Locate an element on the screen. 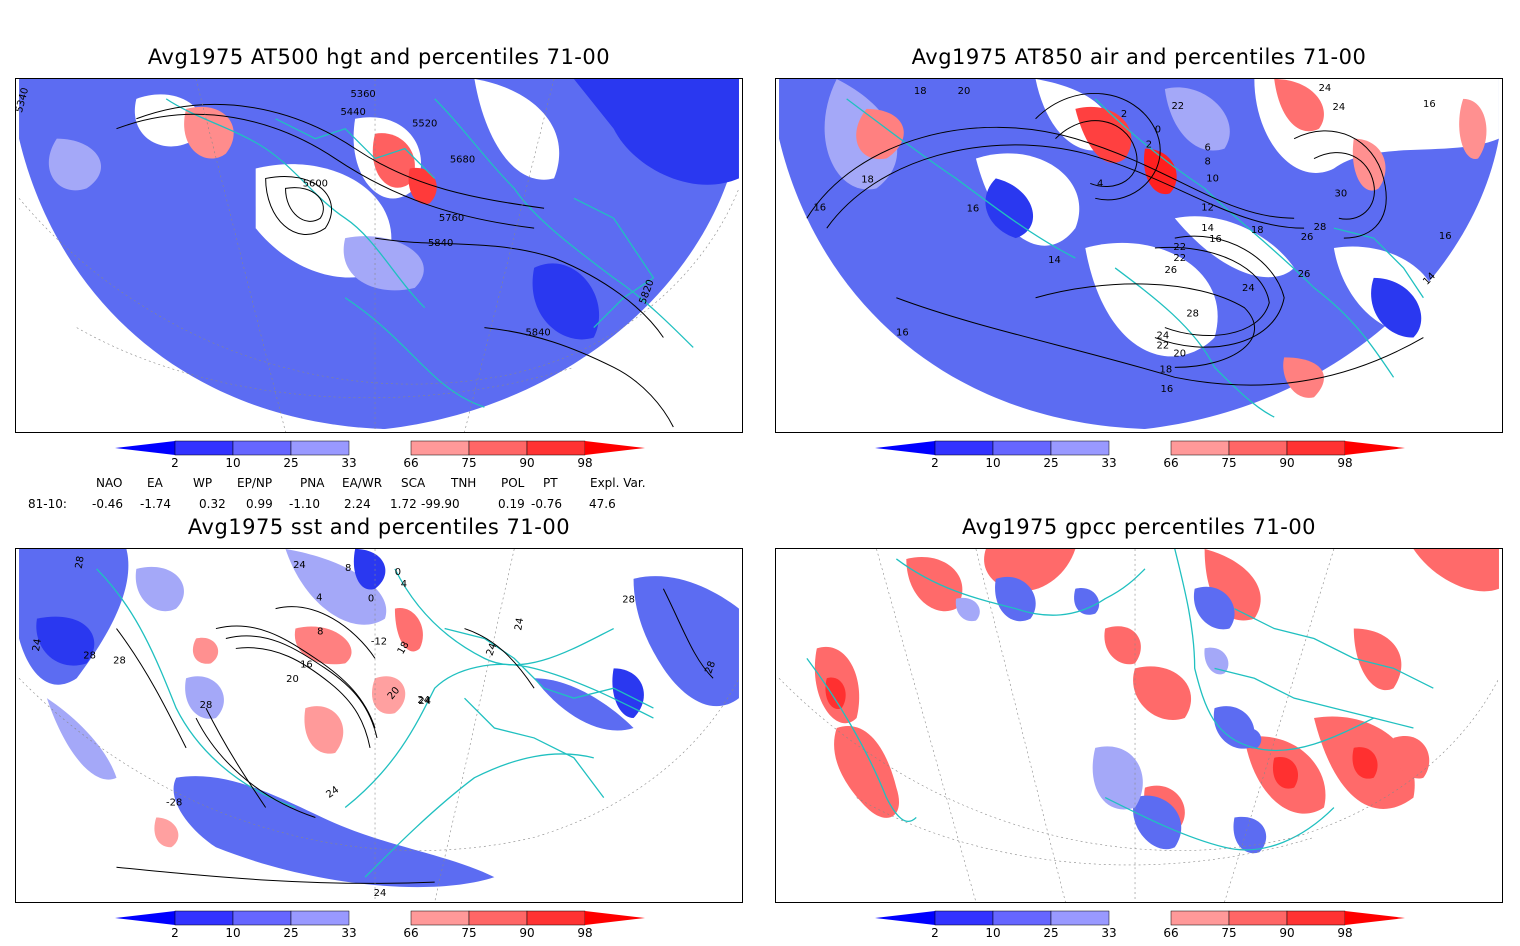 The height and width of the screenshot is (946, 1520). index-value: 0.19 is located at coordinates (511, 504).